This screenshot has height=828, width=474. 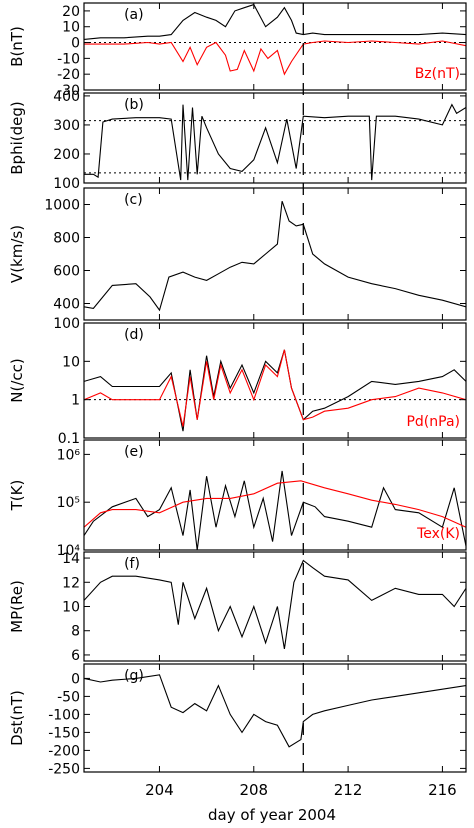 I want to click on x-axis-label: day of year 2004, so click(x=272, y=815).